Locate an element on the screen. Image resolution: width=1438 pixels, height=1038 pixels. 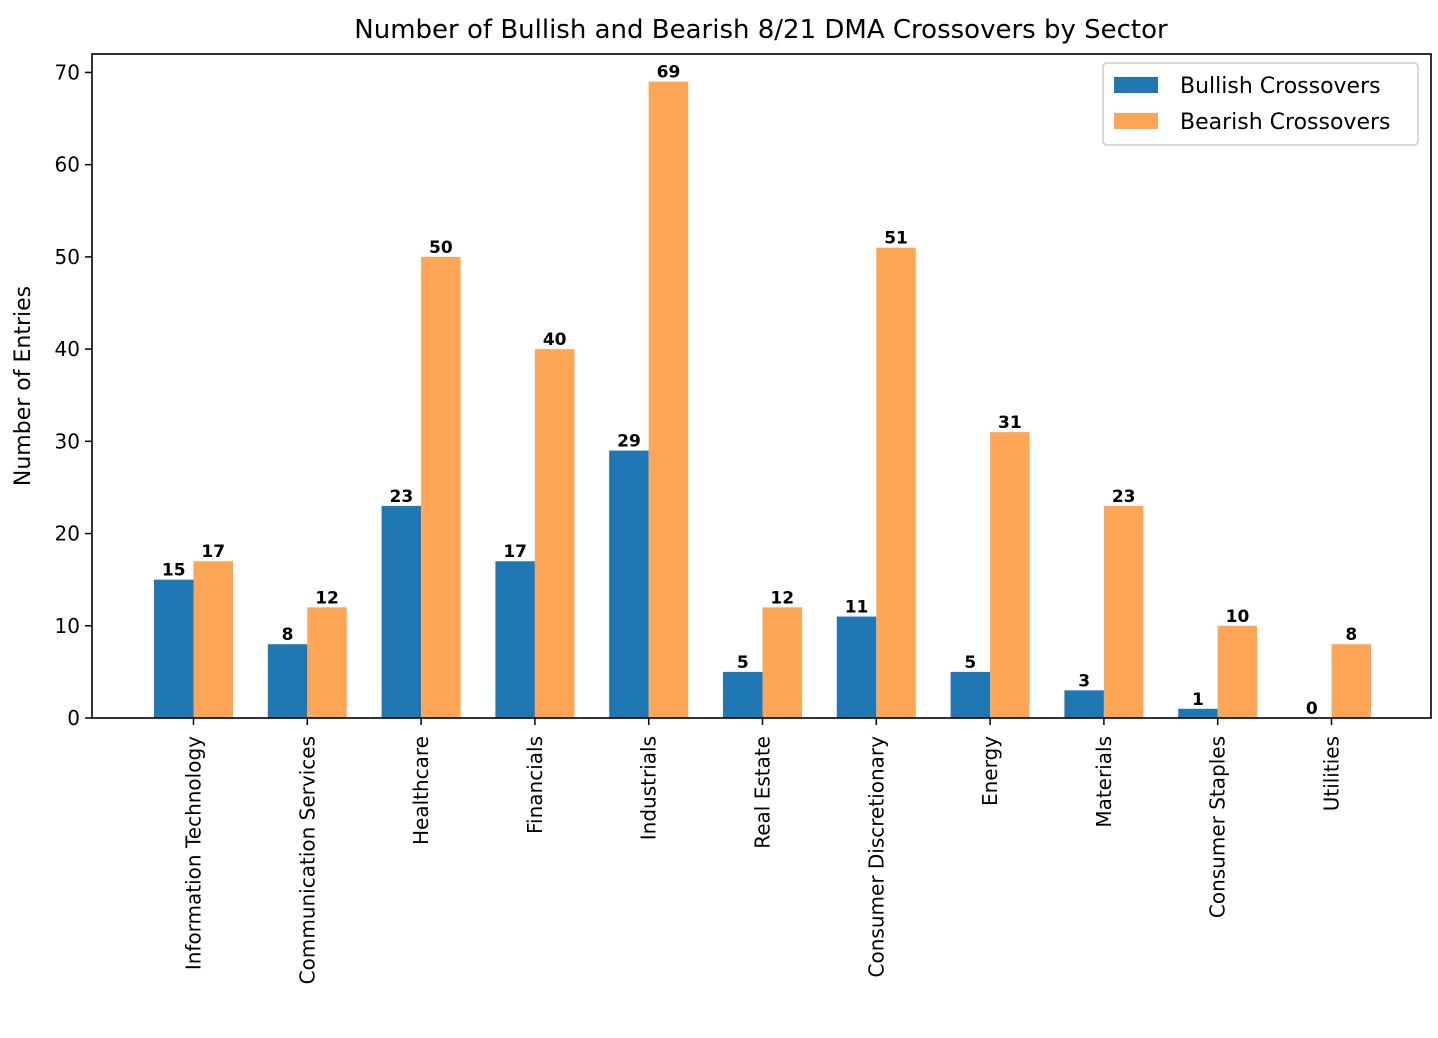
x-tick-label: Industrials is located at coordinates (649, 788).